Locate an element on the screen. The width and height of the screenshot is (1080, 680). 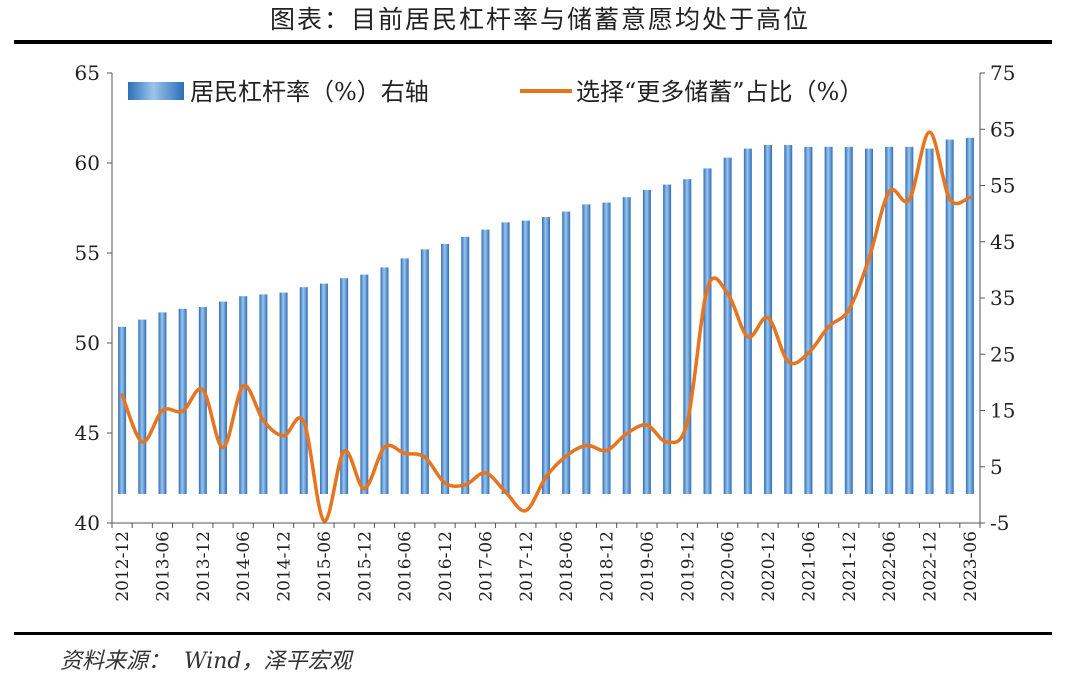
y-right-tick-label: 75 is located at coordinates (1002, 73).